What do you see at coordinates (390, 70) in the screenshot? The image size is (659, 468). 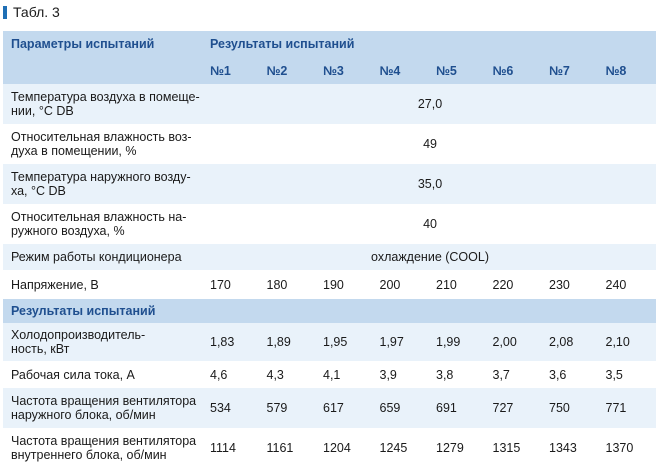 I see `test-number-header: №4` at bounding box center [390, 70].